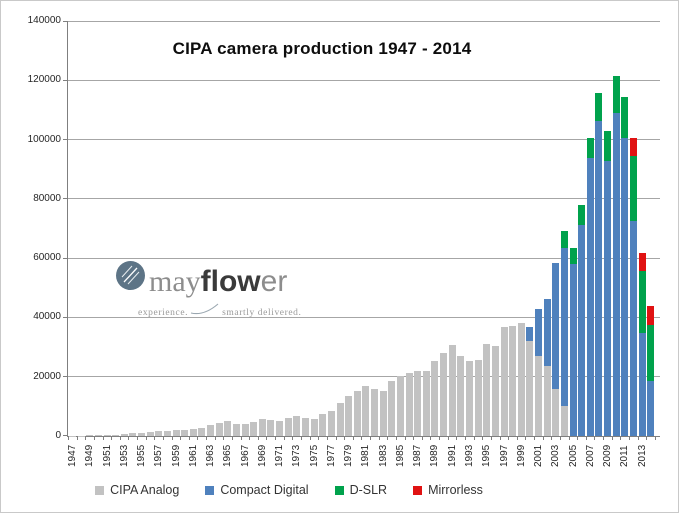 The width and height of the screenshot is (679, 513). I want to click on bar-1982, so click(375, 228).